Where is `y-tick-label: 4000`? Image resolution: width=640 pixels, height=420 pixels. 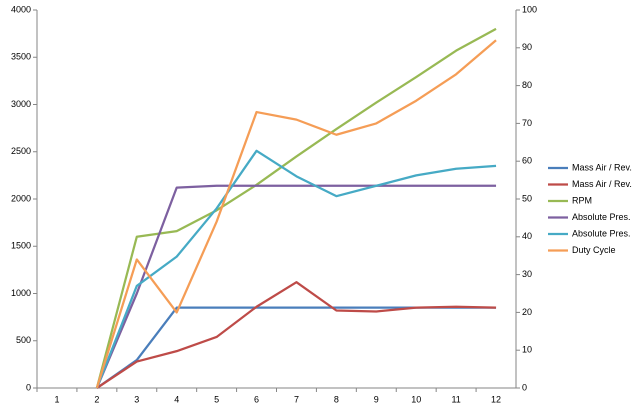
y-tick-label: 4000 is located at coordinates (21, 9).